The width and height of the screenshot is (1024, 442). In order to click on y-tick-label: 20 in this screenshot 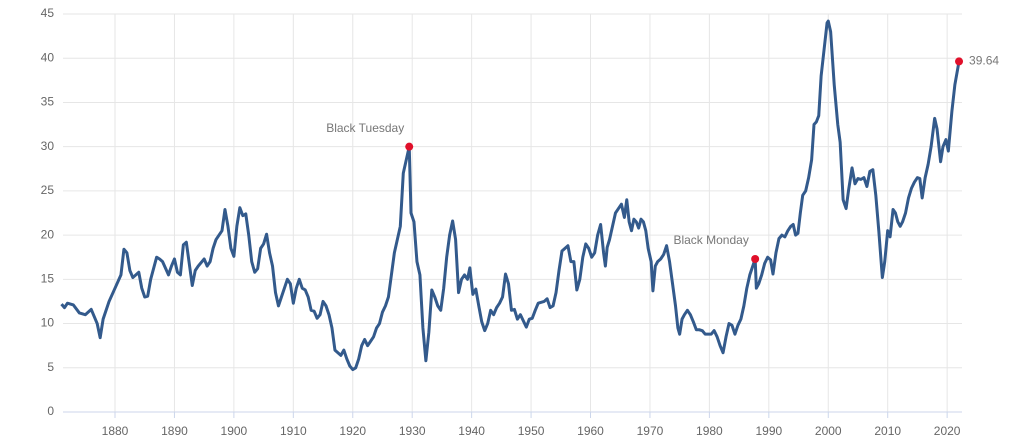, I will do `click(48, 234)`.